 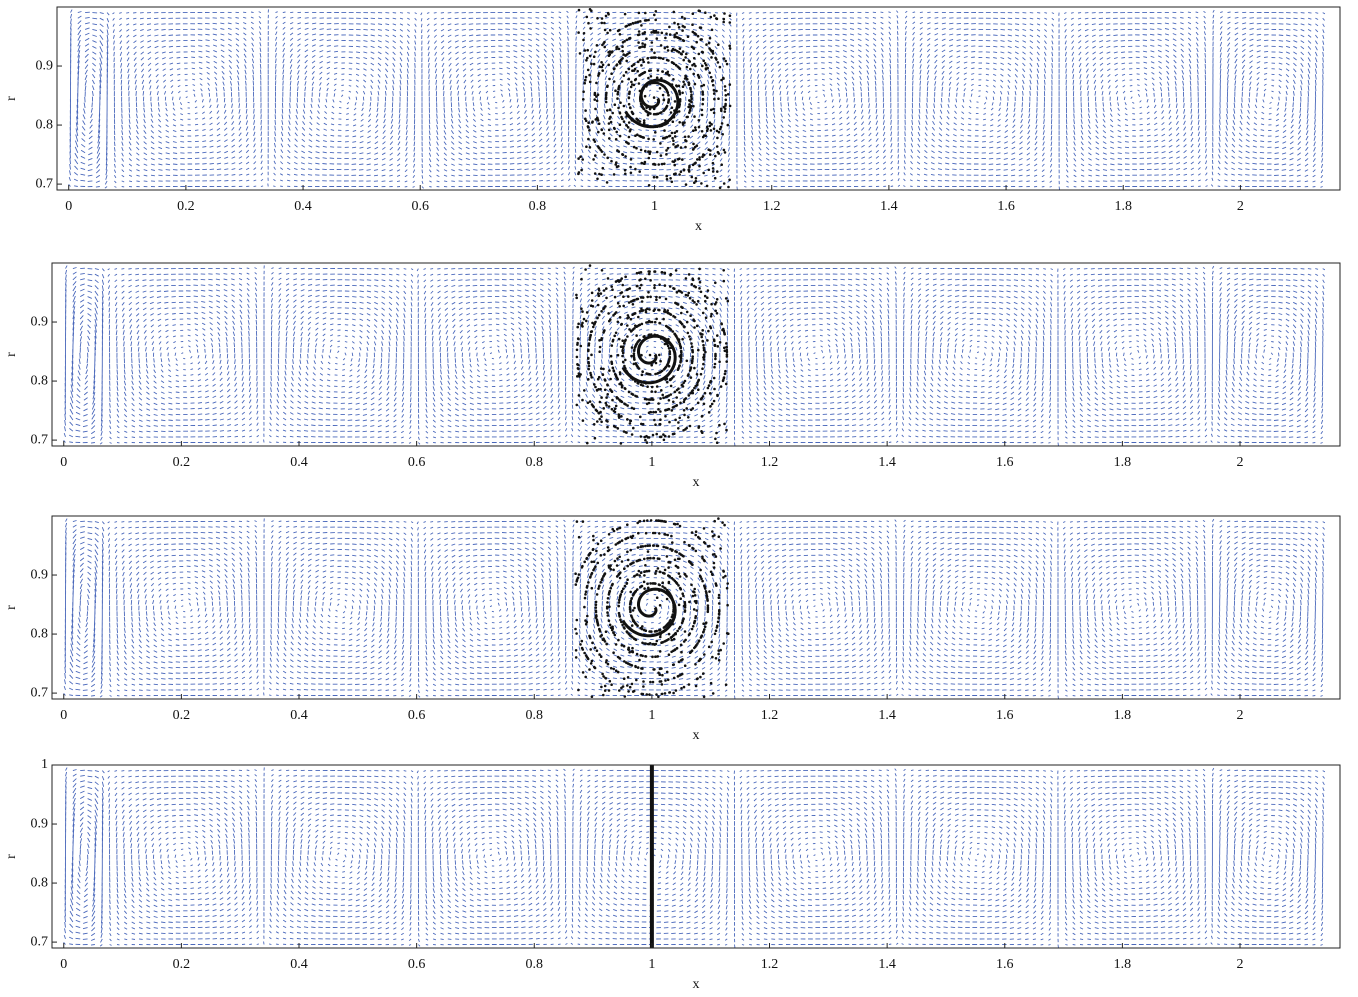 I want to click on y-tick-label: 1, so click(x=44, y=764).